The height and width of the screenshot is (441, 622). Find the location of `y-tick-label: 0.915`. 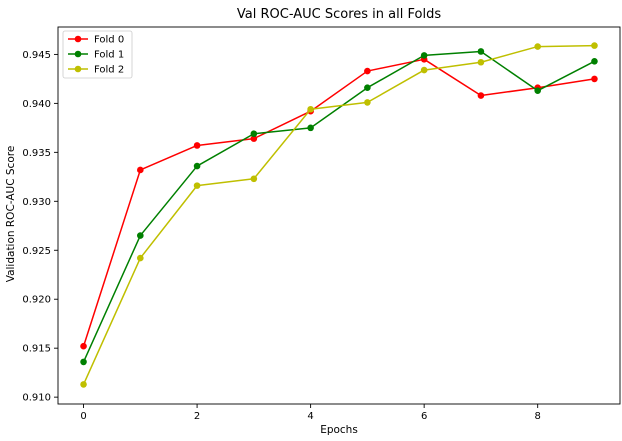

y-tick-label: 0.915 is located at coordinates (36, 349).